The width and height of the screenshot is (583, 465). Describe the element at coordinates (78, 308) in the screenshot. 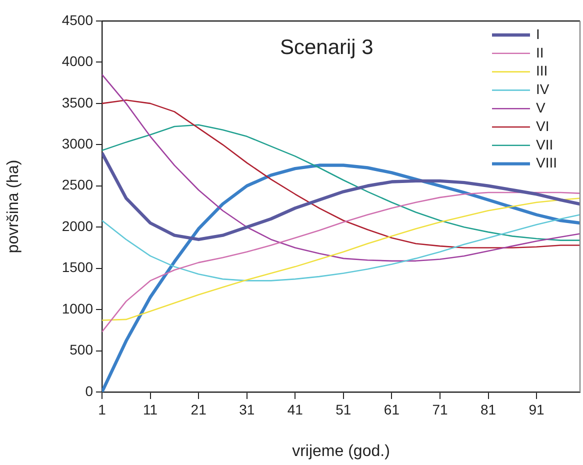

I see `y-tick-label: 1000` at that location.